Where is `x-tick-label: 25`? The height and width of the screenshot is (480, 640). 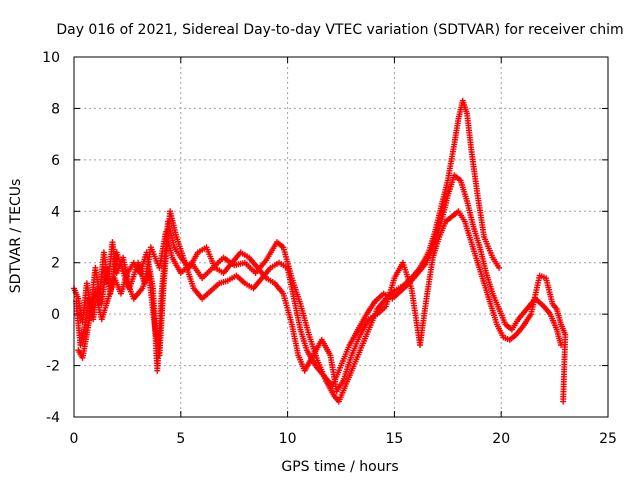
x-tick-label: 25 is located at coordinates (608, 439).